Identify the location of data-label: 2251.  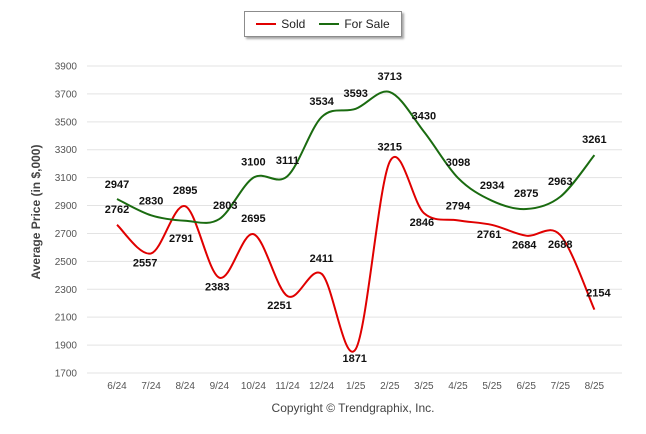
(279, 306).